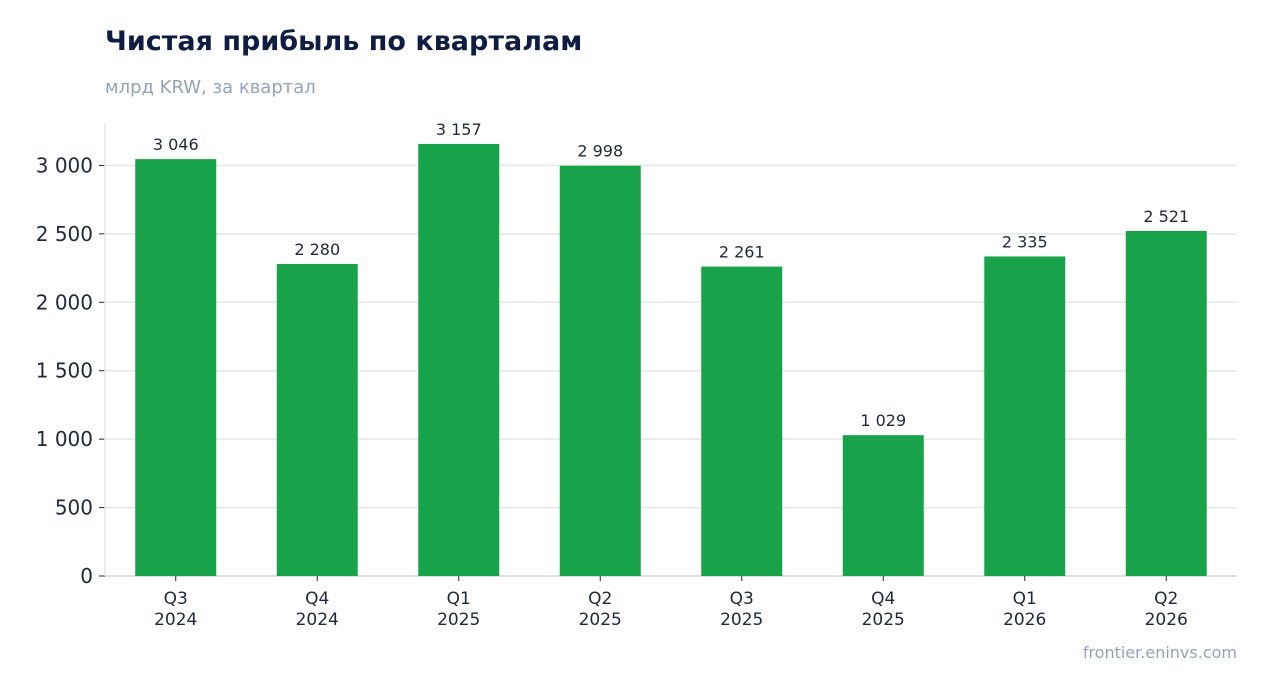 This screenshot has width=1267, height=693. Describe the element at coordinates (742, 252) in the screenshot. I see `data-label: 2 261` at that location.